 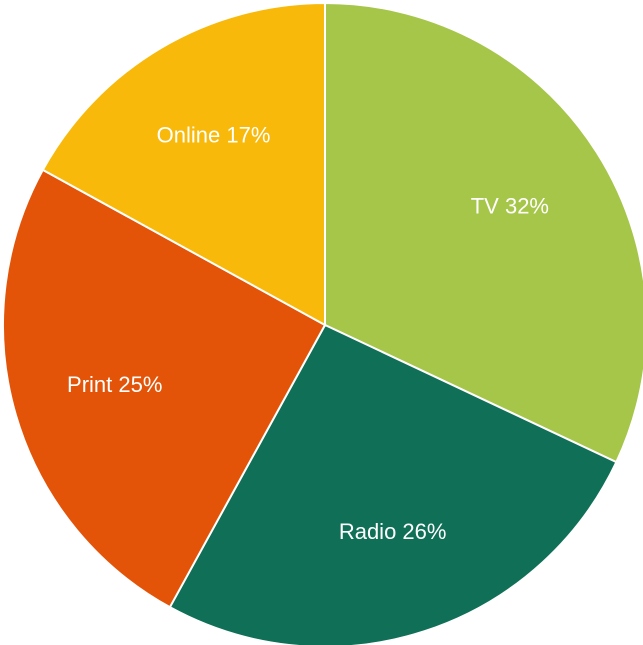 What do you see at coordinates (510, 205) in the screenshot?
I see `slice-label-tv: TV 32%` at bounding box center [510, 205].